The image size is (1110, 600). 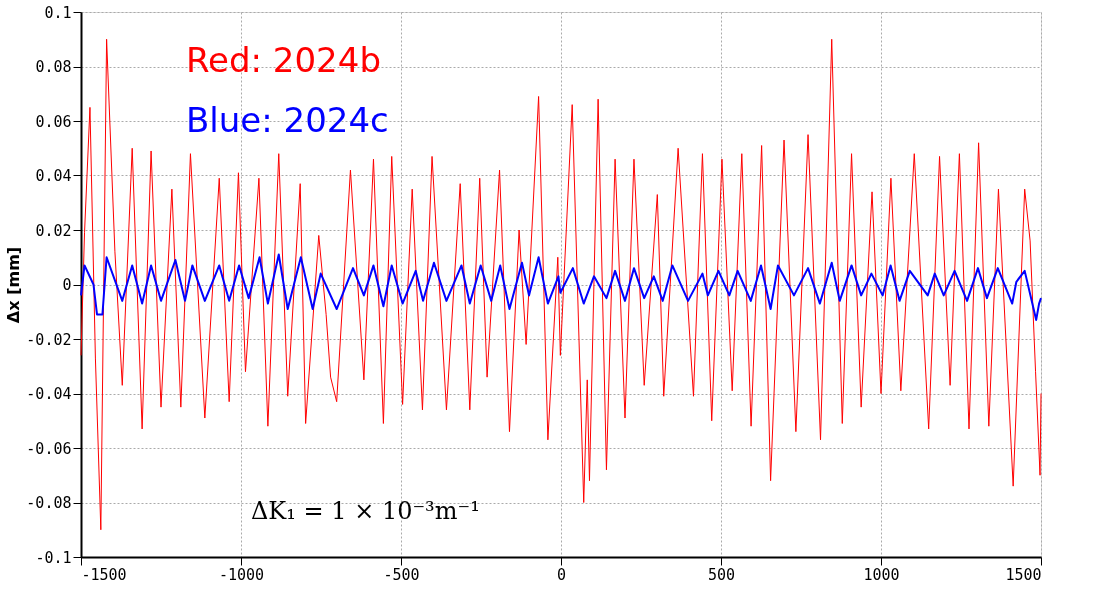 What do you see at coordinates (104, 574) in the screenshot?
I see `x-tick-label: -1500` at bounding box center [104, 574].